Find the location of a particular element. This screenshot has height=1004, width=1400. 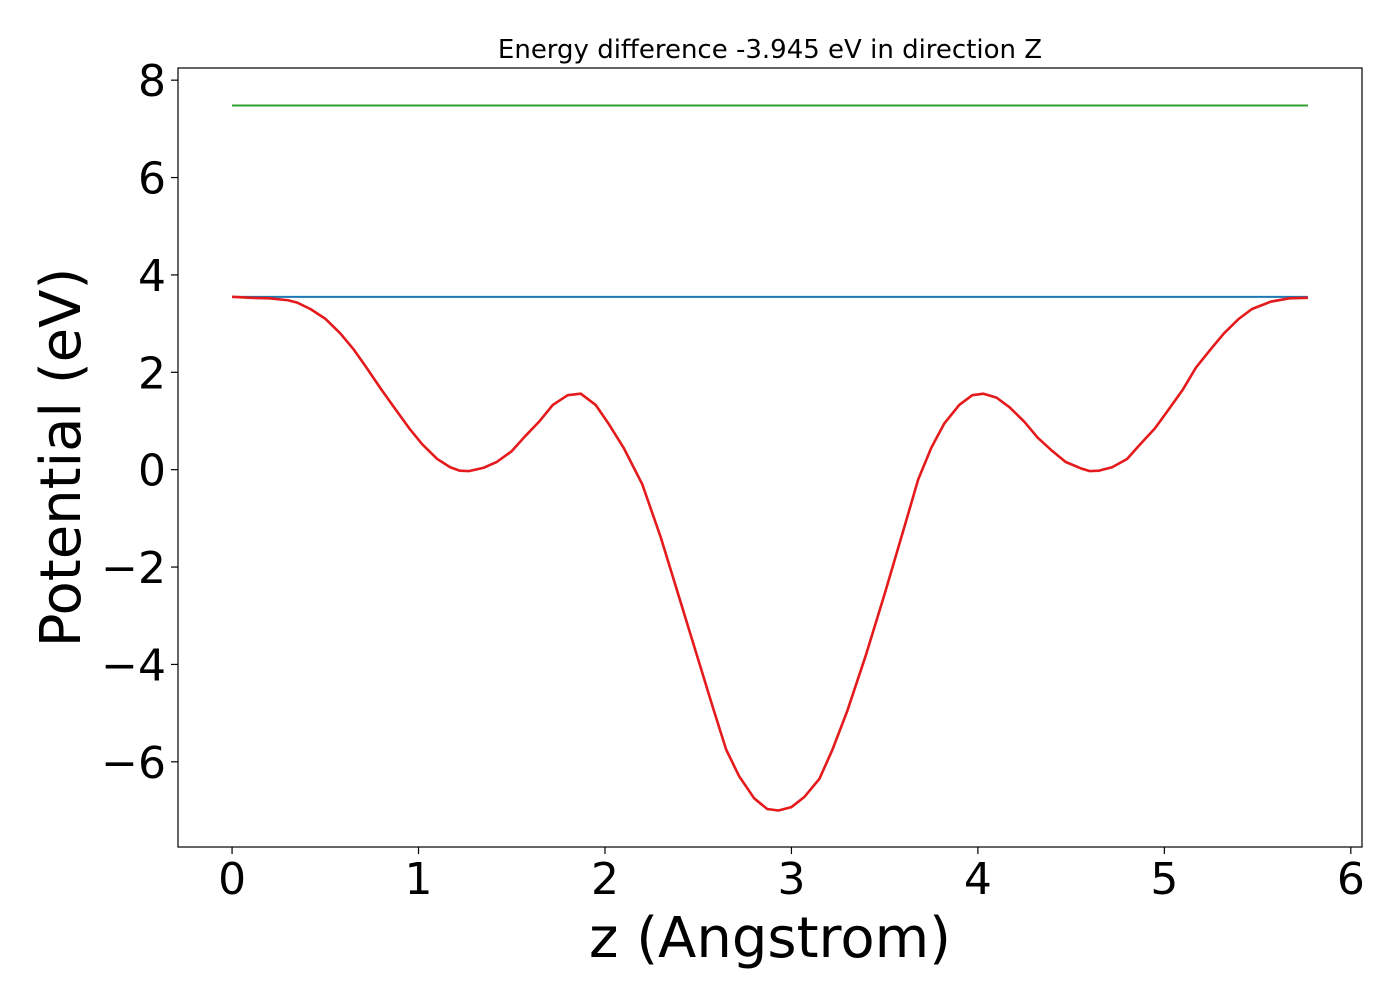

x-tick-label: 5 is located at coordinates (1164, 879).